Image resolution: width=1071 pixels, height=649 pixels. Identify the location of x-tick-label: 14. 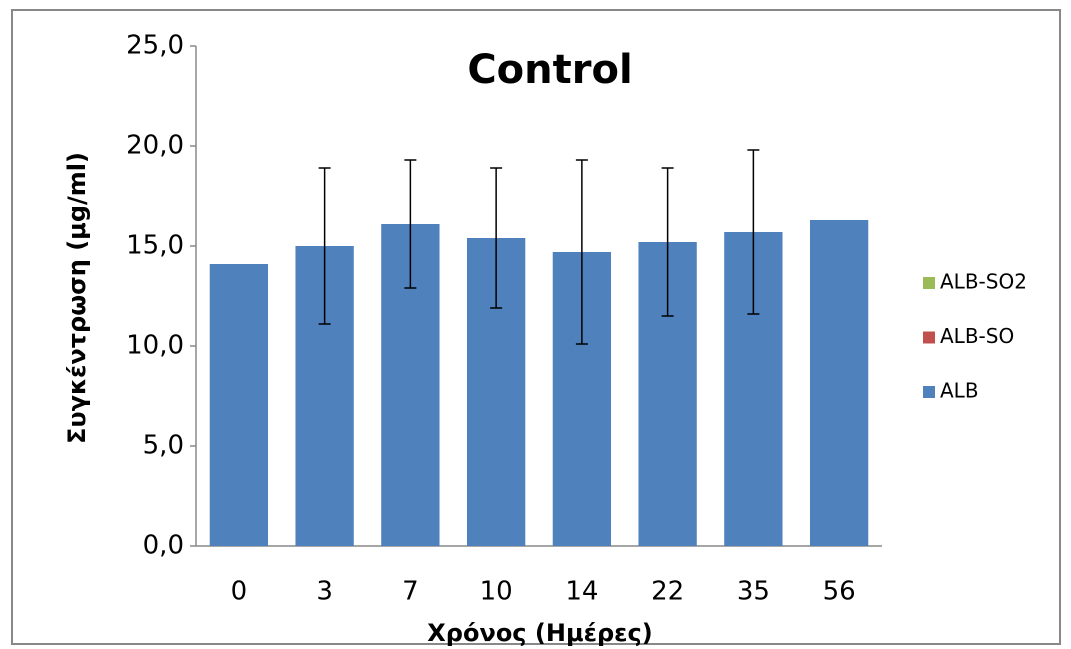
(581, 592).